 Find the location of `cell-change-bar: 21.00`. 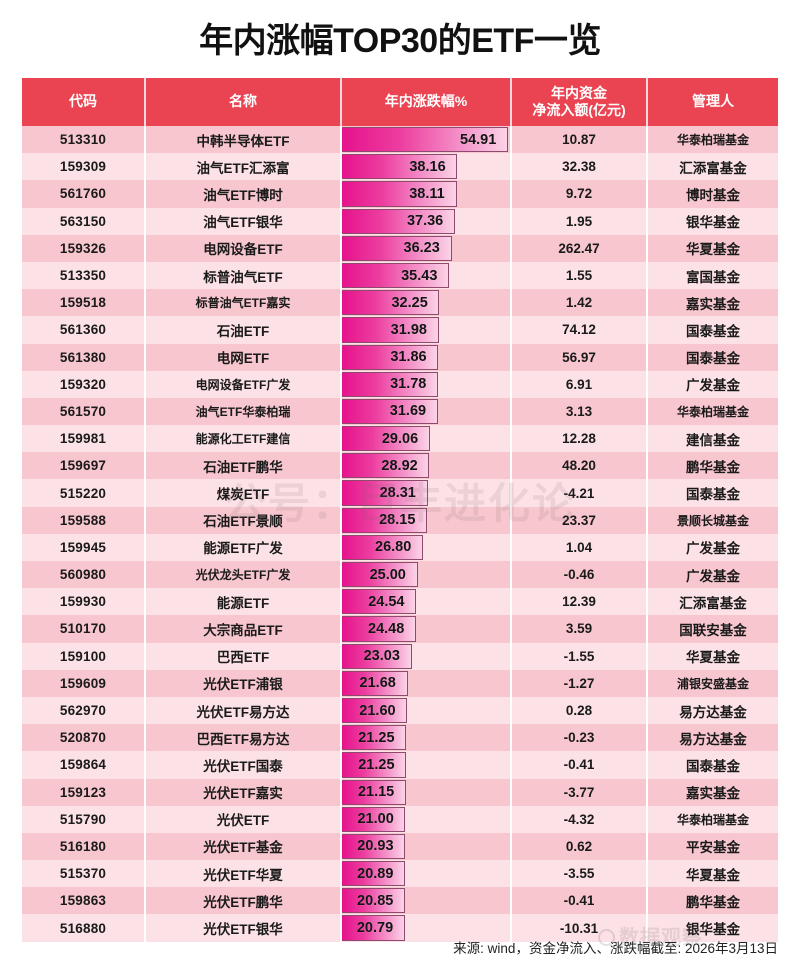

cell-change-bar: 21.00 is located at coordinates (427, 819).